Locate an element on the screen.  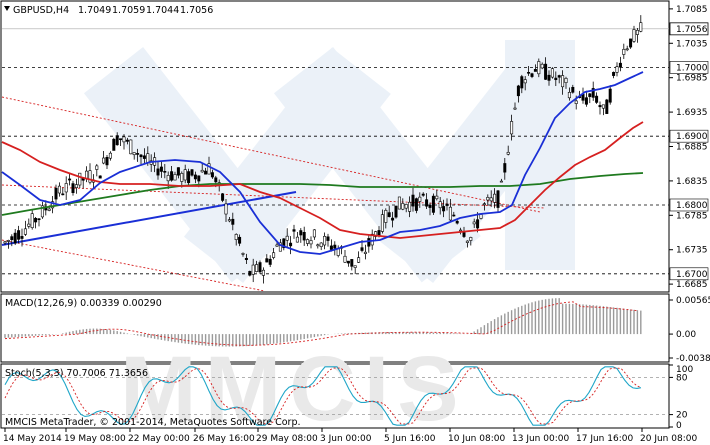
time-tick-label: 13 Jun 00:00 is located at coordinates (540, 439).